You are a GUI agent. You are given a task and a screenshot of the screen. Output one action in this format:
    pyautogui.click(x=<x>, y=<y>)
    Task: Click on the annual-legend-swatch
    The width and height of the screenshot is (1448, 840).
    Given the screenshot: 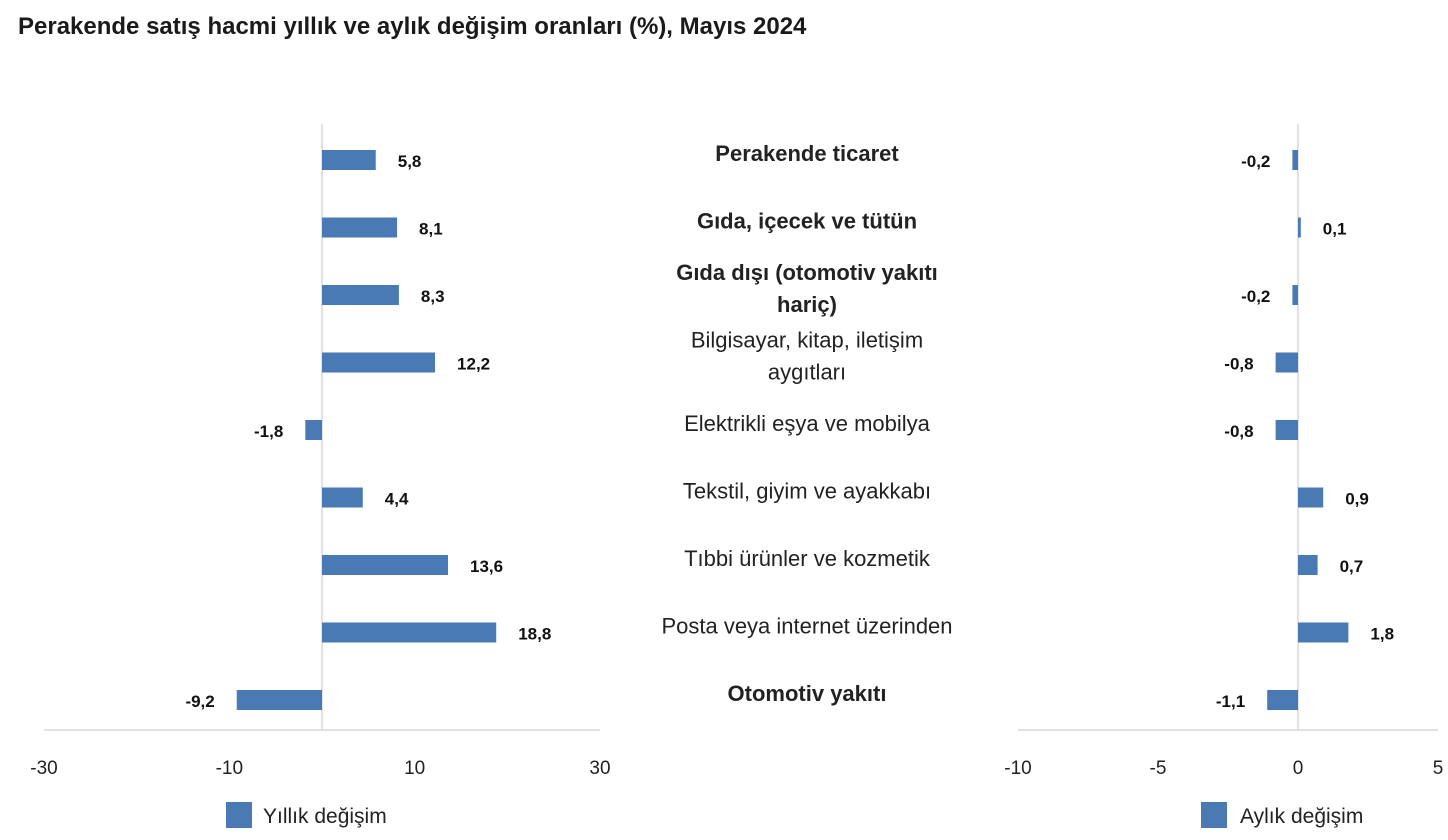 What is the action you would take?
    pyautogui.click(x=239, y=815)
    